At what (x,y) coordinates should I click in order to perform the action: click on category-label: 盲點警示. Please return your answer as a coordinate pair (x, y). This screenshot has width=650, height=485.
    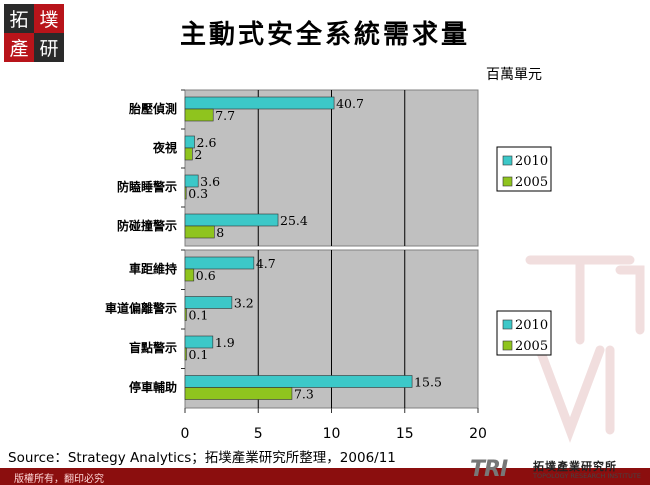
    Looking at the image, I should click on (153, 347).